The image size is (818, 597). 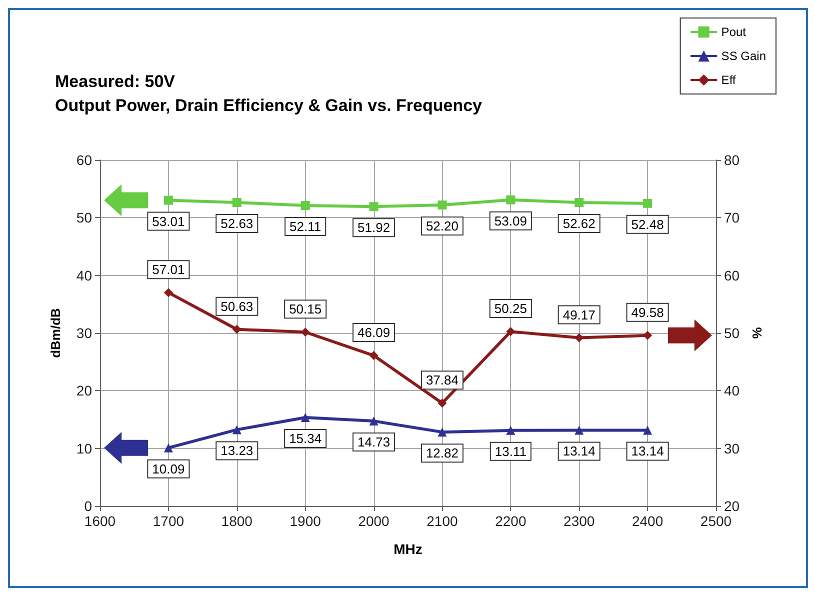 I want to click on chart-title: Measured: 50V, so click(x=115, y=81).